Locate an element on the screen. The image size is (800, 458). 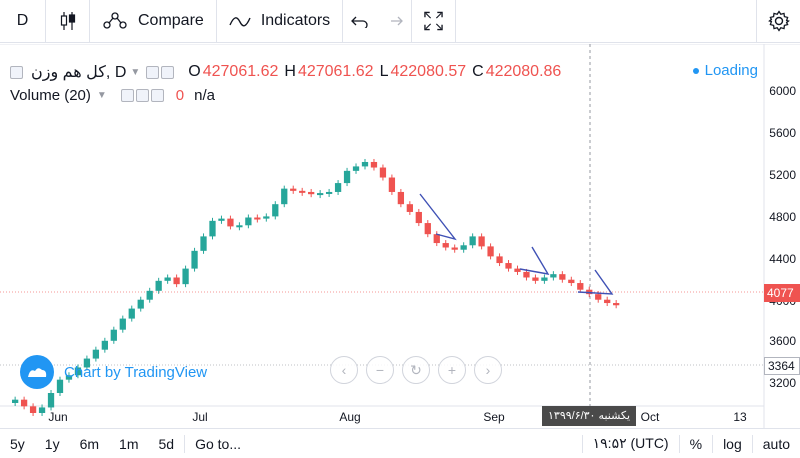
range-6m-button: 6m is located at coordinates (89, 443).